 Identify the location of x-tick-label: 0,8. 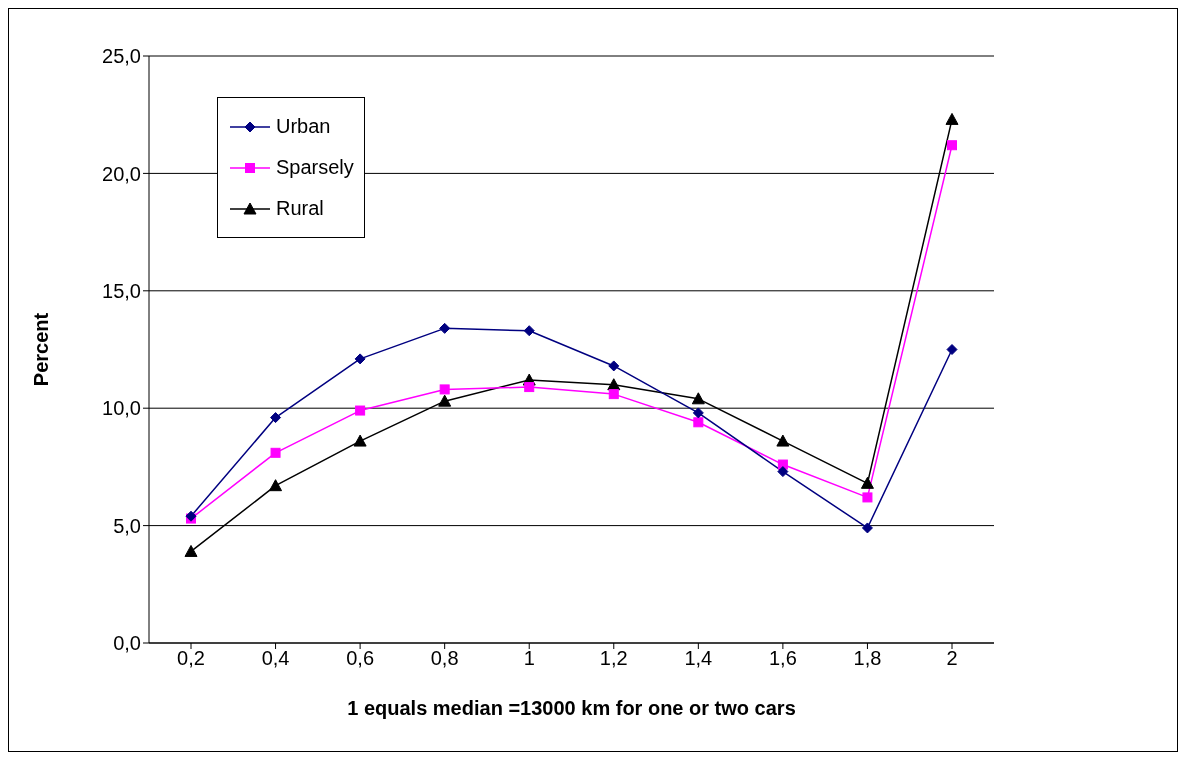
(444, 658).